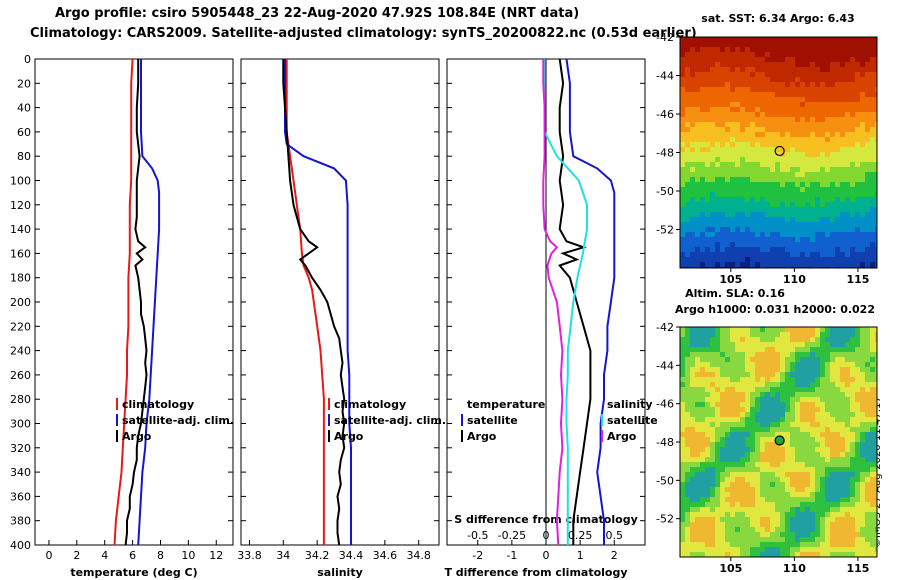  I want to click on salinity-xtick-label: 34.4, so click(351, 555).